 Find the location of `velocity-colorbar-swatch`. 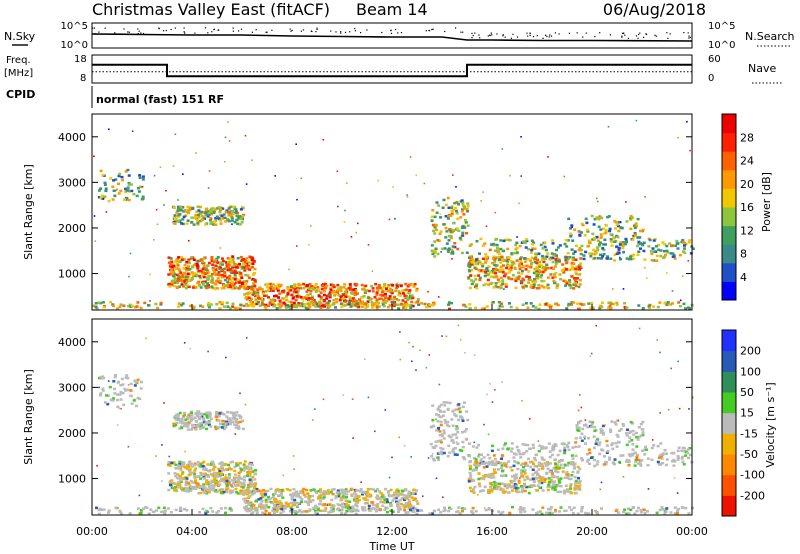

velocity-colorbar-swatch is located at coordinates (729, 465).